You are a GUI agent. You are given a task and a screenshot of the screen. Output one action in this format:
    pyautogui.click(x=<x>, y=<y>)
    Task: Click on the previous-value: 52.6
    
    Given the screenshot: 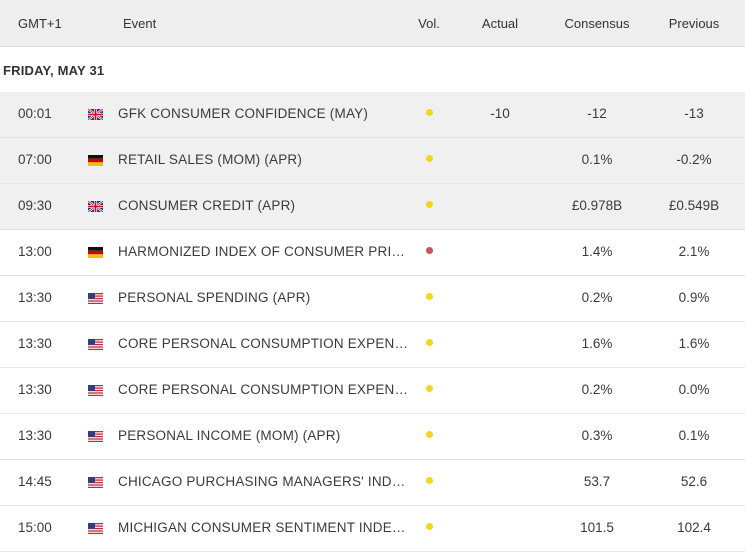 What is the action you would take?
    pyautogui.click(x=694, y=481)
    